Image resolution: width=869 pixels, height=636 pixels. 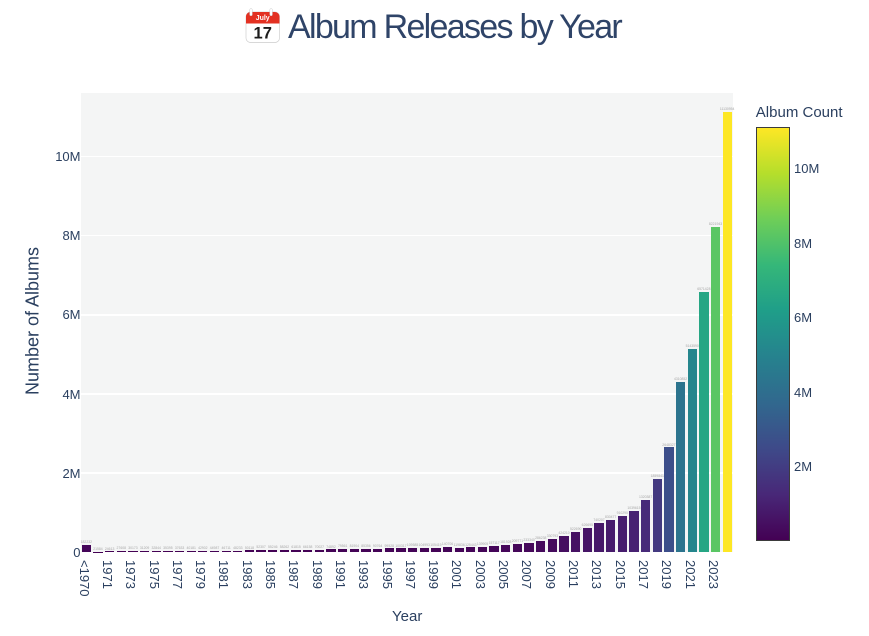 I want to click on svg-text: July, so click(x=263, y=18).